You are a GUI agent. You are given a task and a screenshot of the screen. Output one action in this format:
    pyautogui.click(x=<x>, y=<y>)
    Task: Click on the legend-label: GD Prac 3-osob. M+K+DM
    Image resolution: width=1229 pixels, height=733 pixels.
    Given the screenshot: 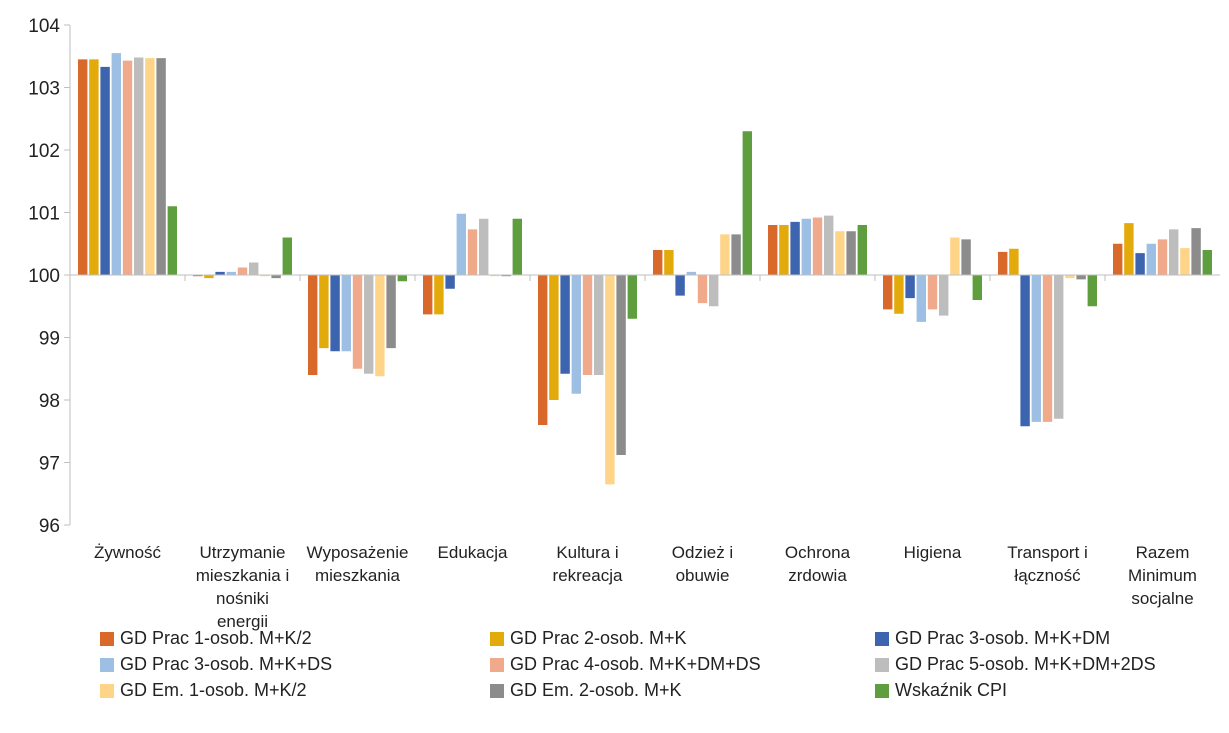 What is the action you would take?
    pyautogui.click(x=1003, y=638)
    